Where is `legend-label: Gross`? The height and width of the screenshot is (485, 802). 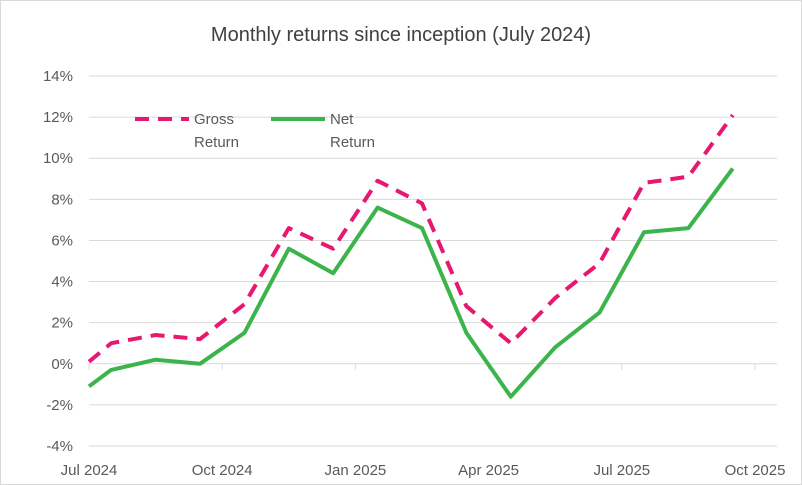 legend-label: Gross is located at coordinates (214, 119).